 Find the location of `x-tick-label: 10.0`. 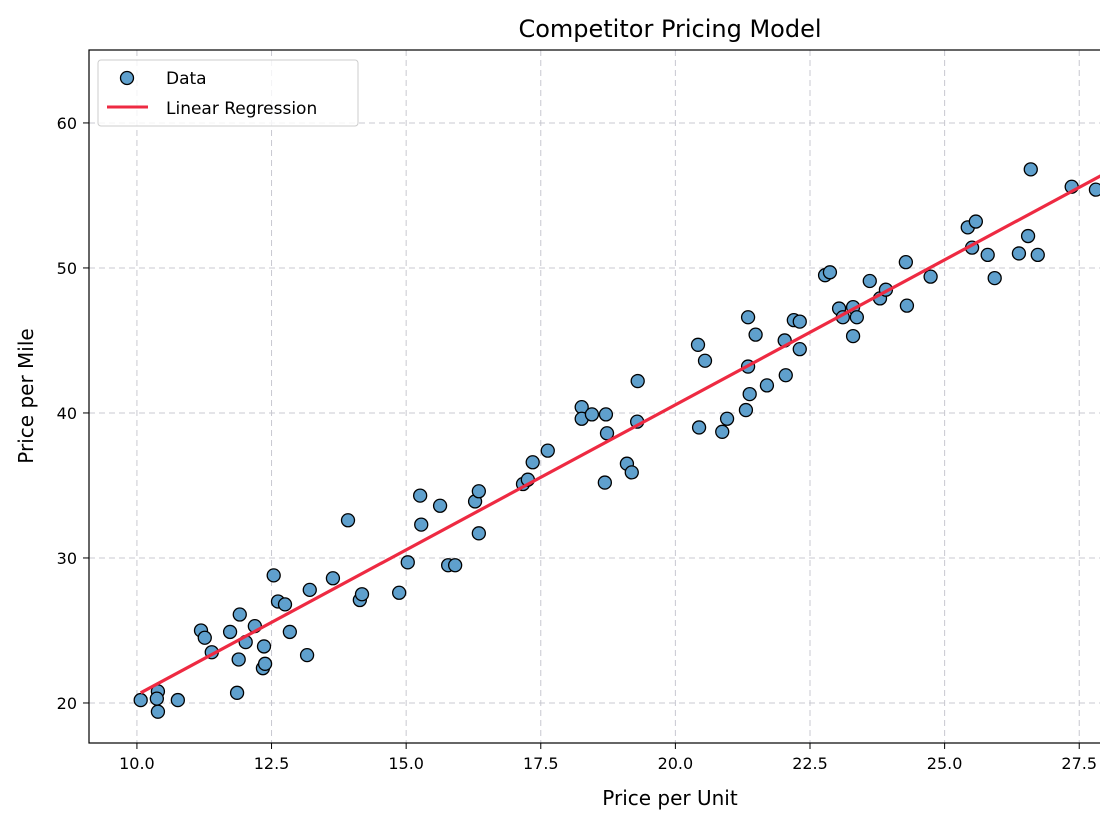

x-tick-label: 10.0 is located at coordinates (137, 763).